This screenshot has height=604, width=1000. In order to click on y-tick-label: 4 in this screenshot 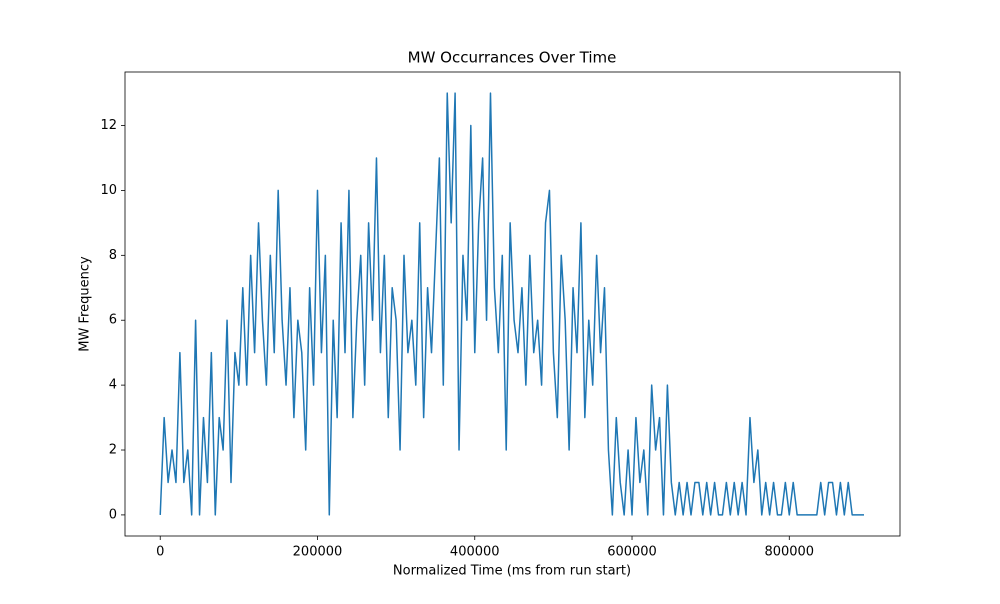, I will do `click(113, 385)`.